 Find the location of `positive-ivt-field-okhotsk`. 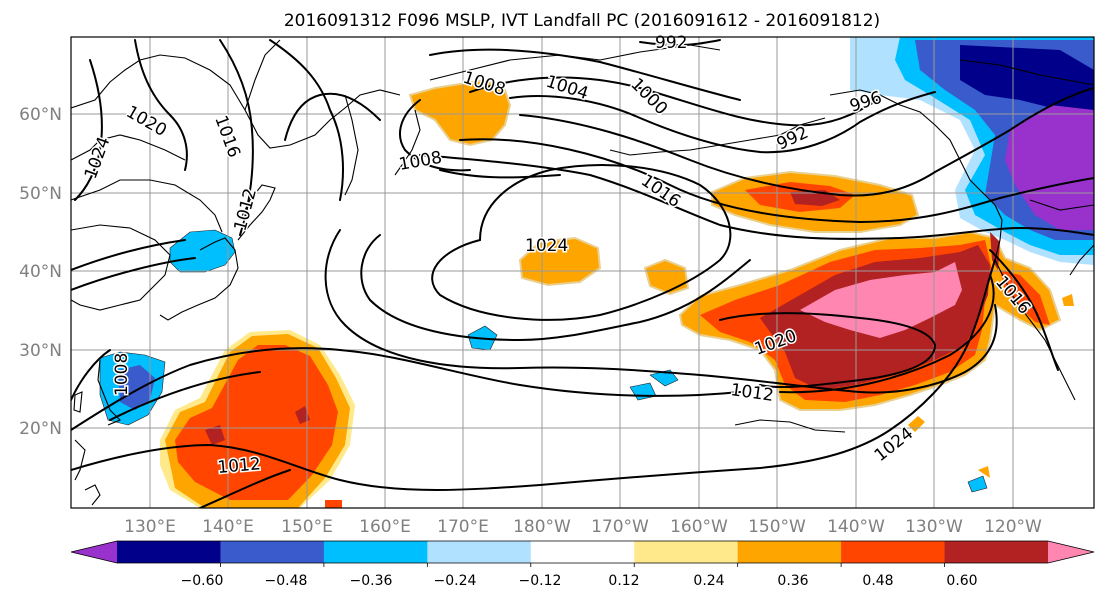

positive-ivt-field-okhotsk is located at coordinates (460, 112).